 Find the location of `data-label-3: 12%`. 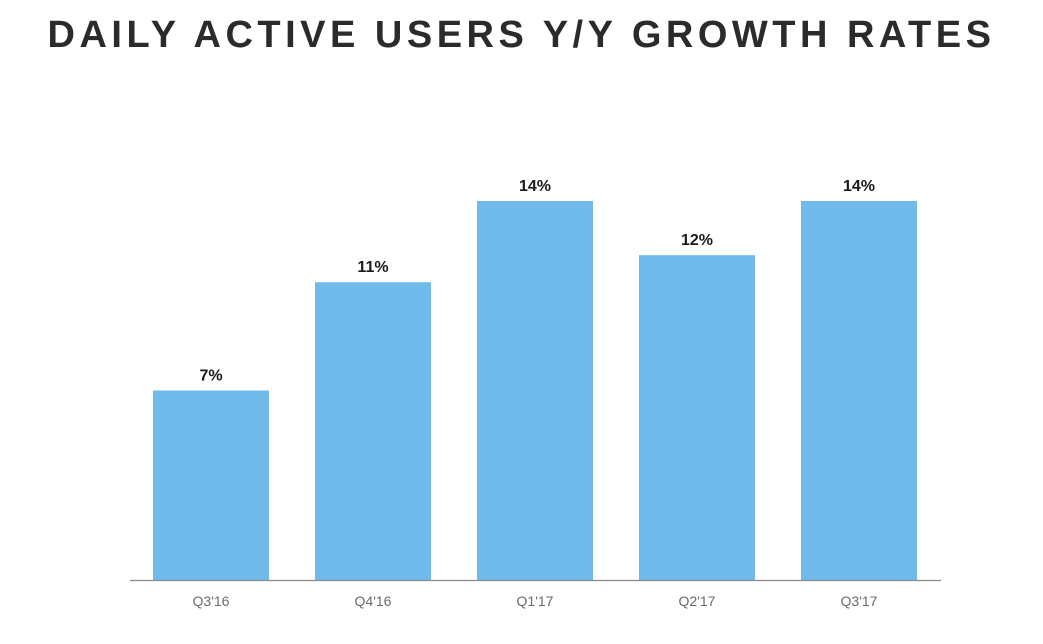

data-label-3: 12% is located at coordinates (697, 240).